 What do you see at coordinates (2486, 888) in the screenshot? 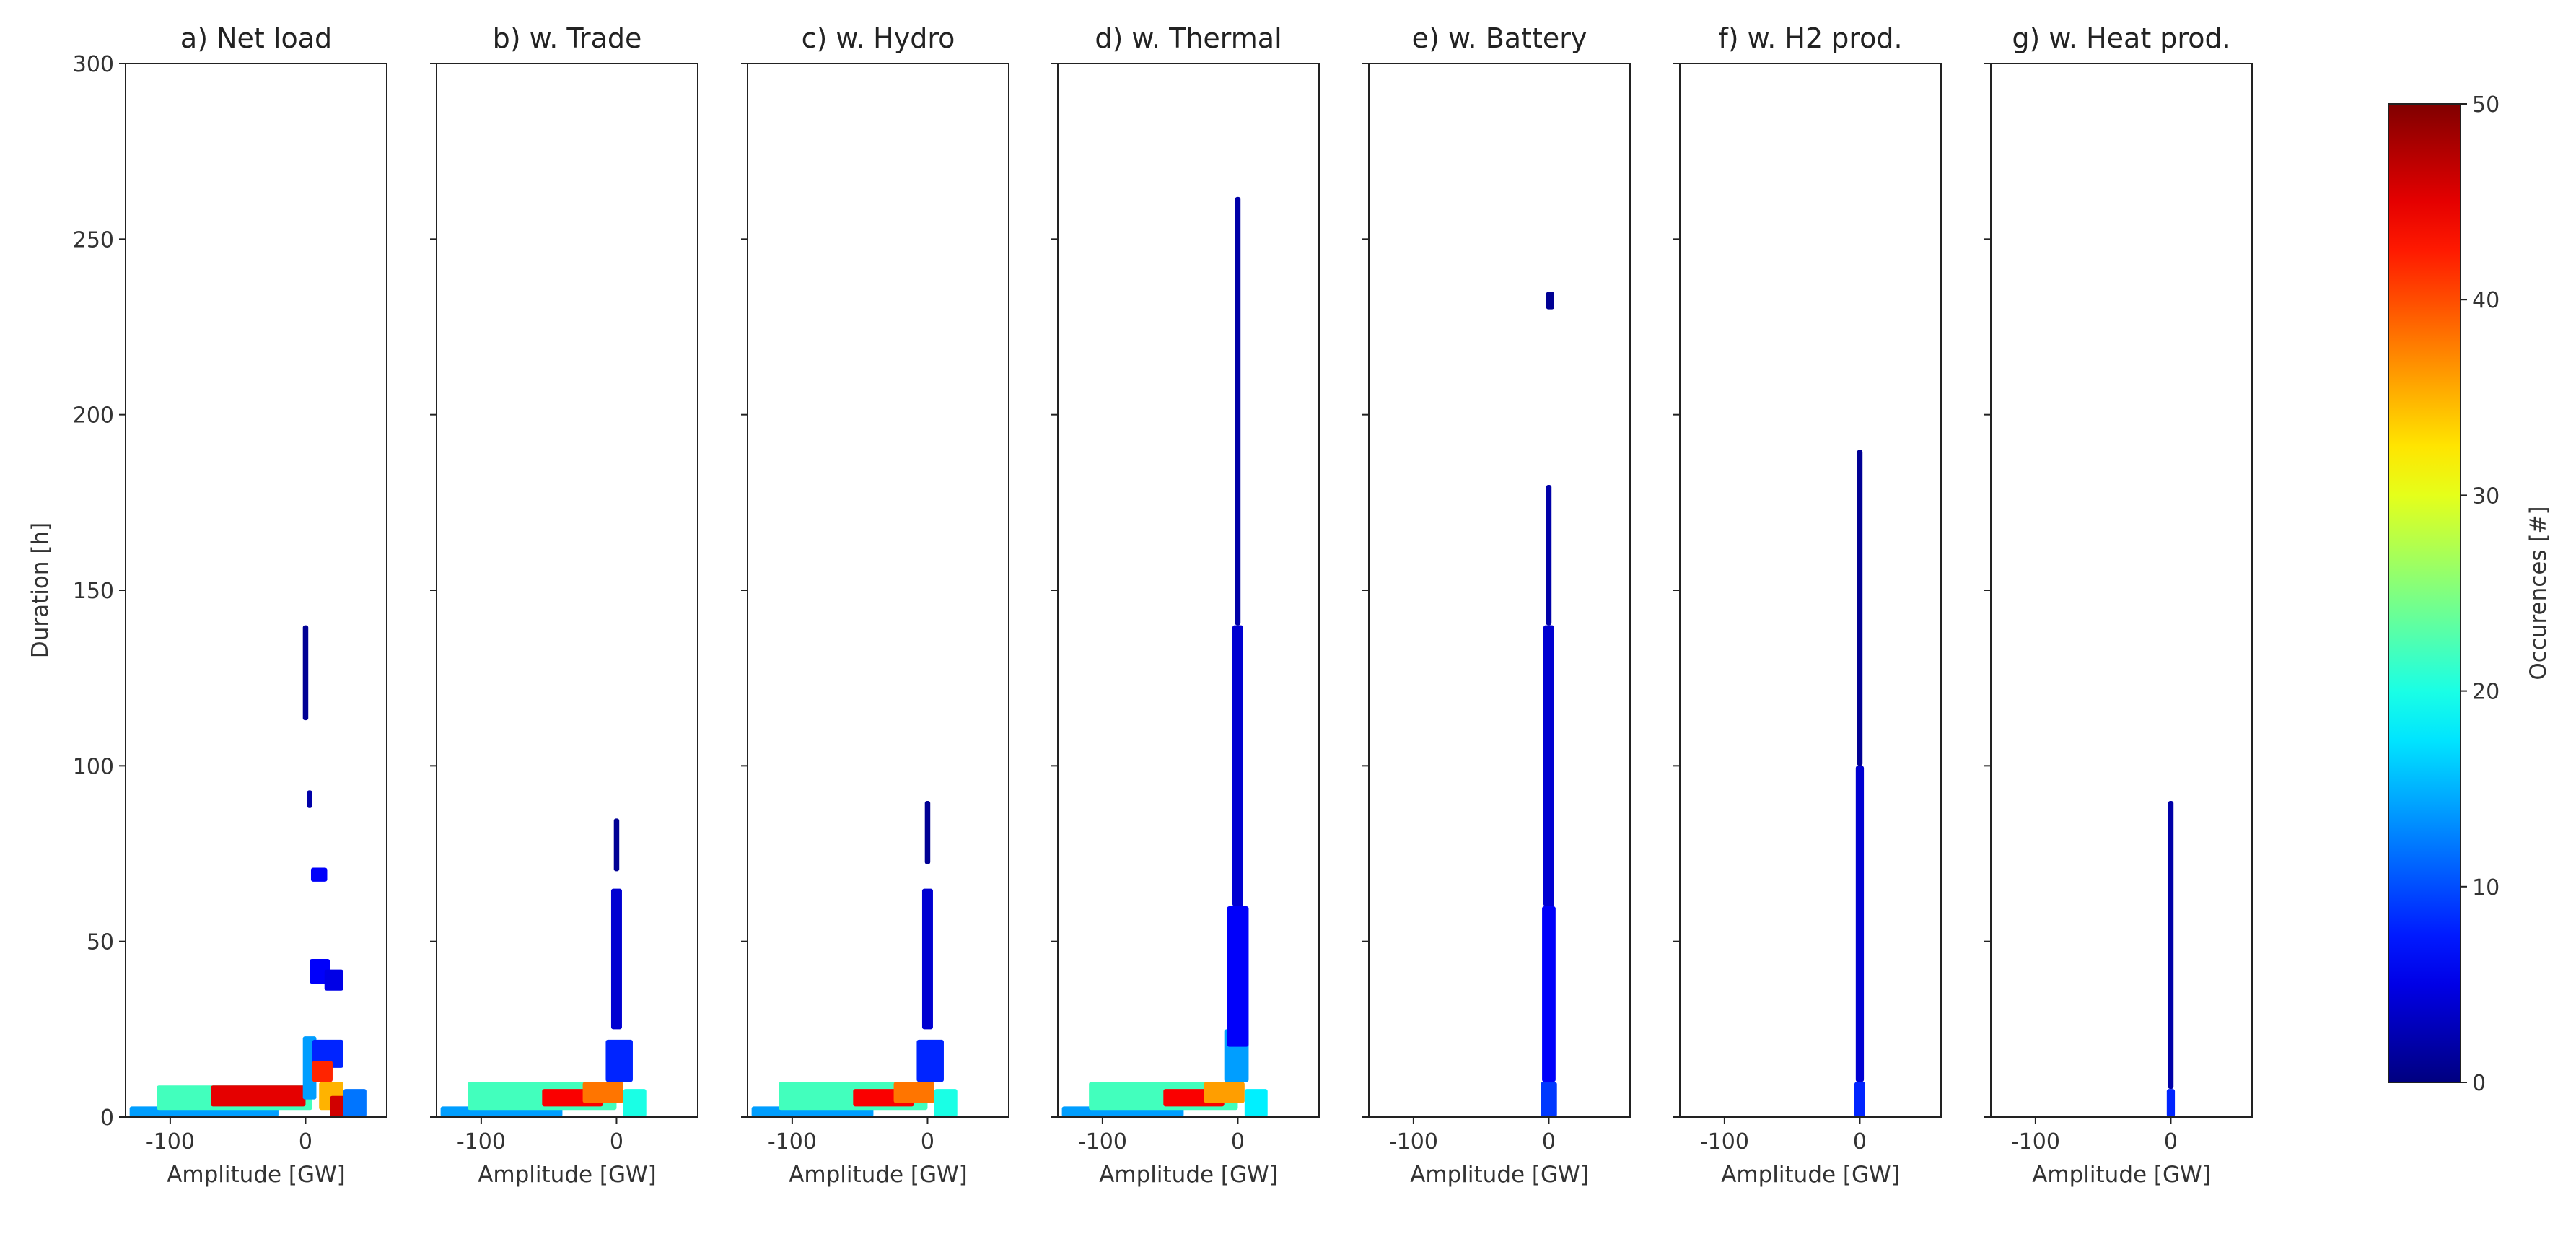
I see `colorbar-tick-label: 10` at bounding box center [2486, 888].